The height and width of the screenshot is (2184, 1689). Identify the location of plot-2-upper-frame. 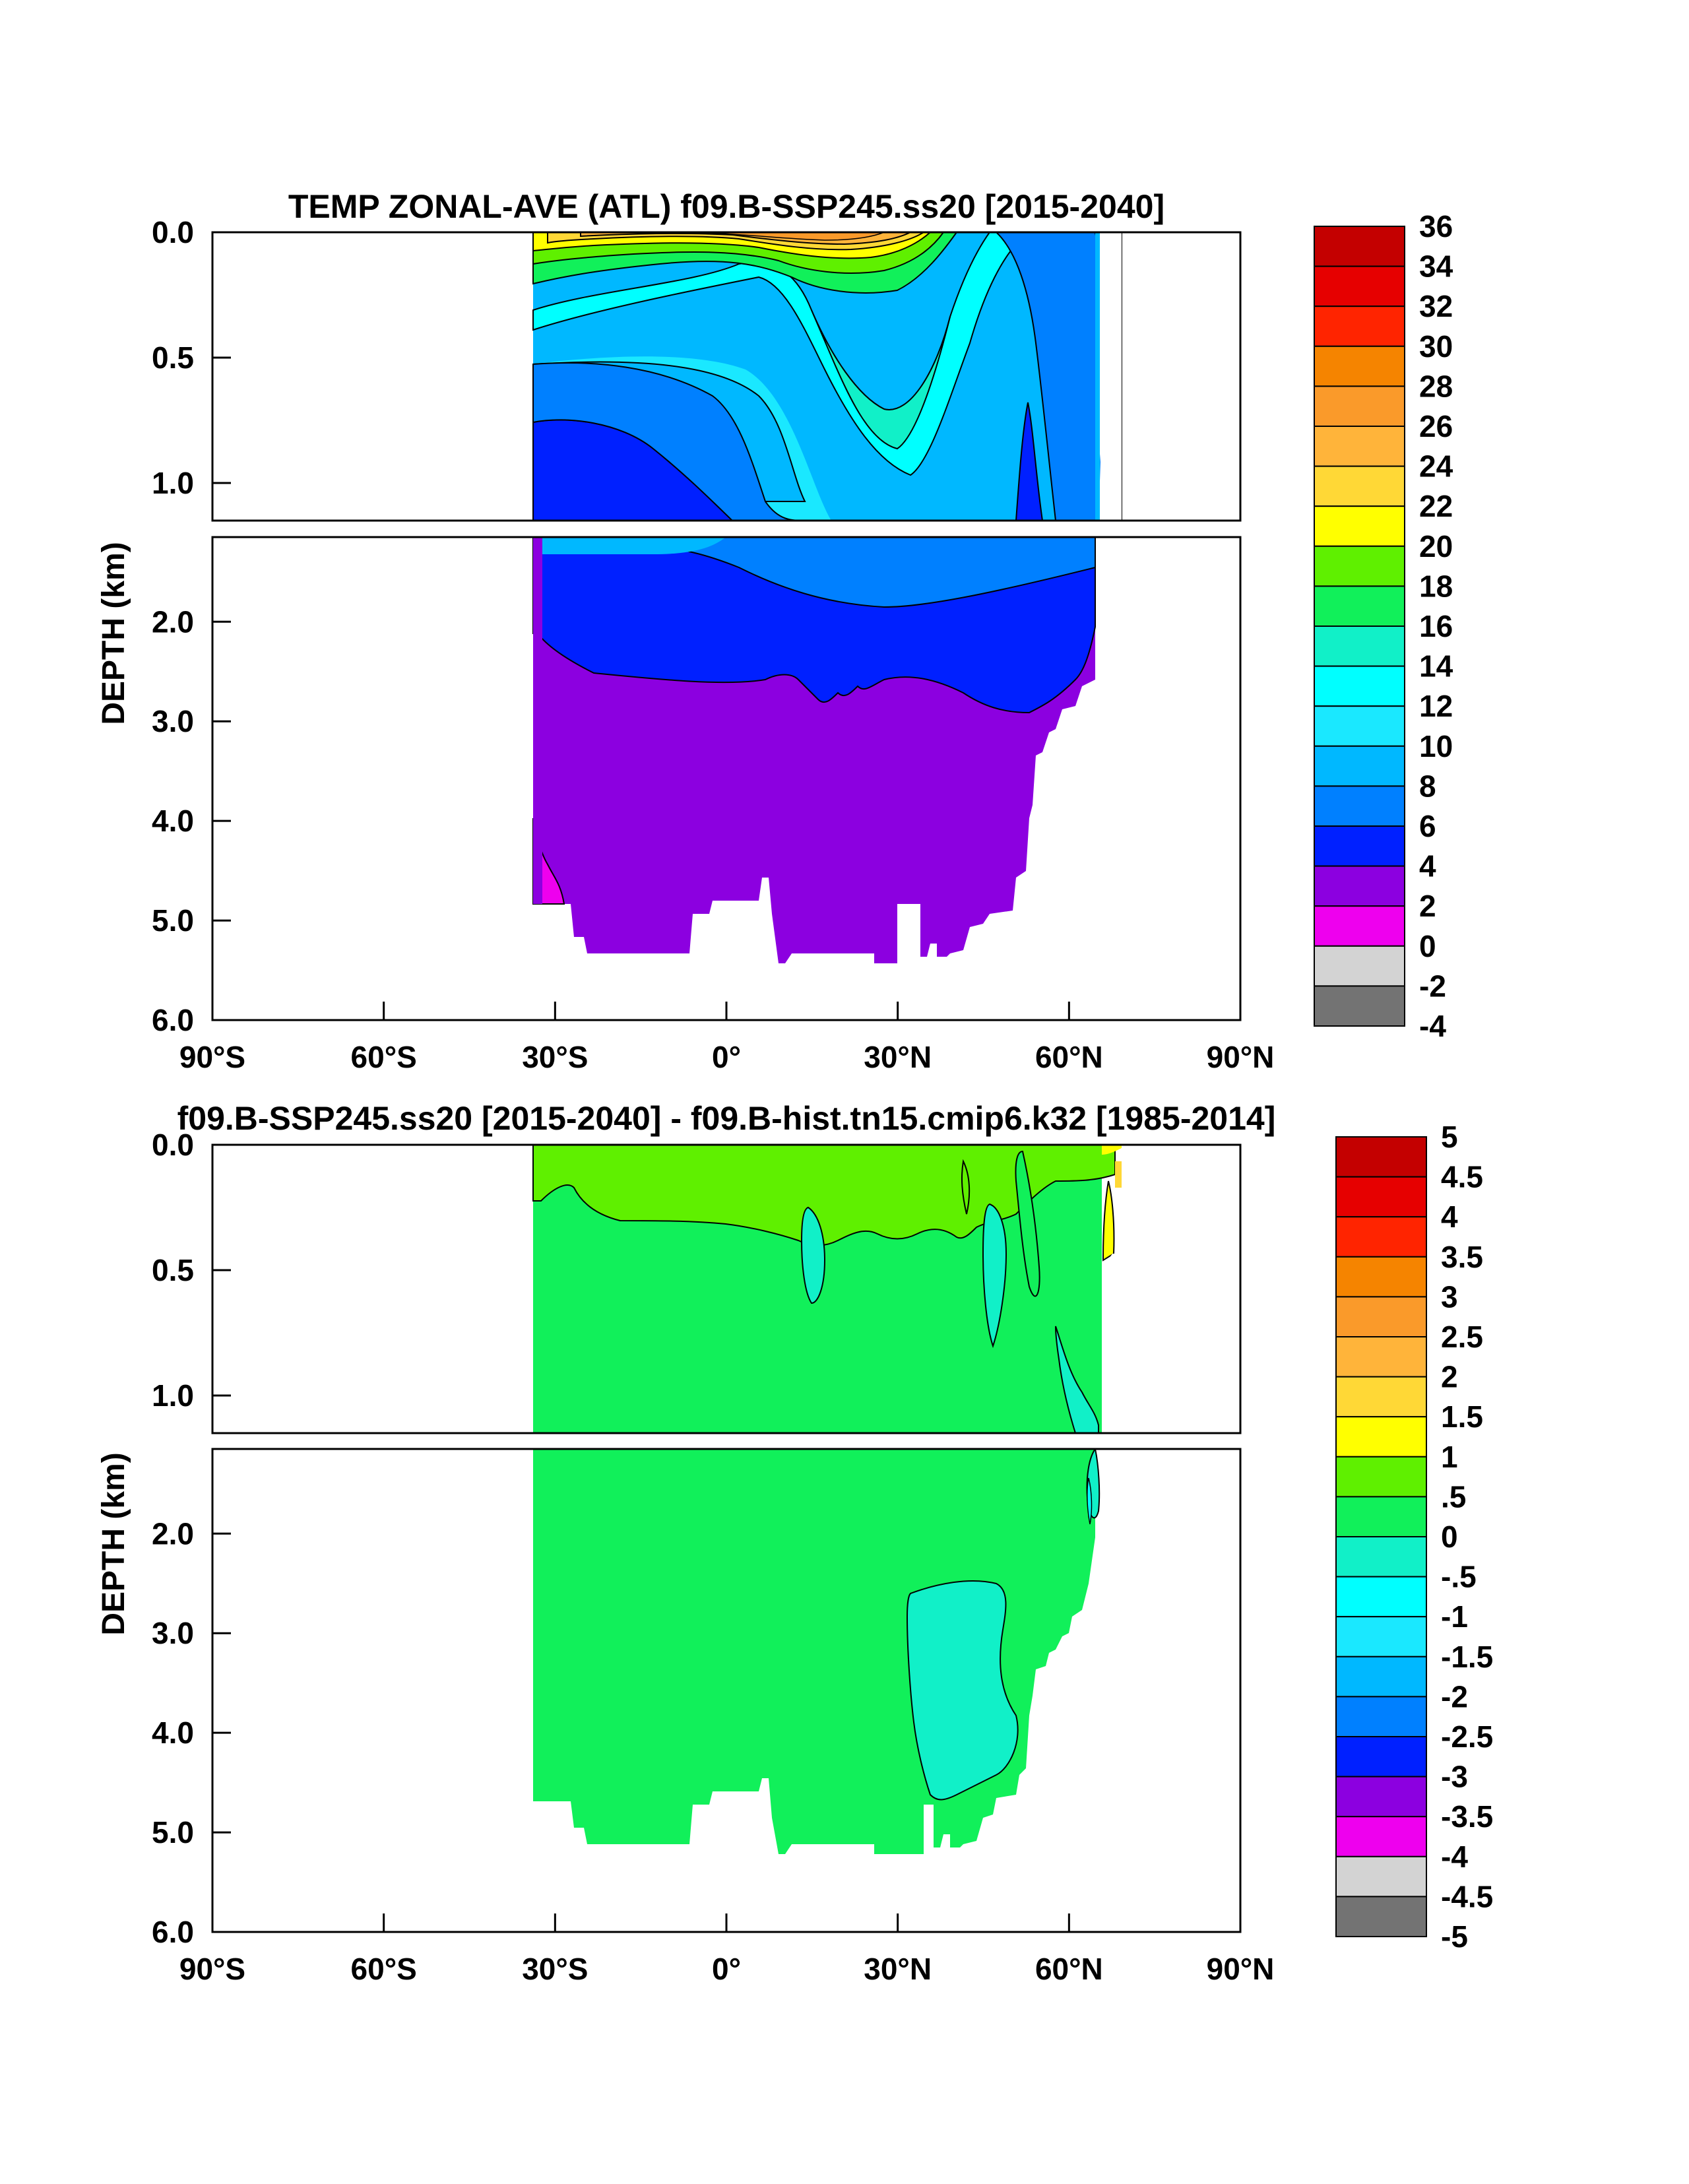
(727, 1288).